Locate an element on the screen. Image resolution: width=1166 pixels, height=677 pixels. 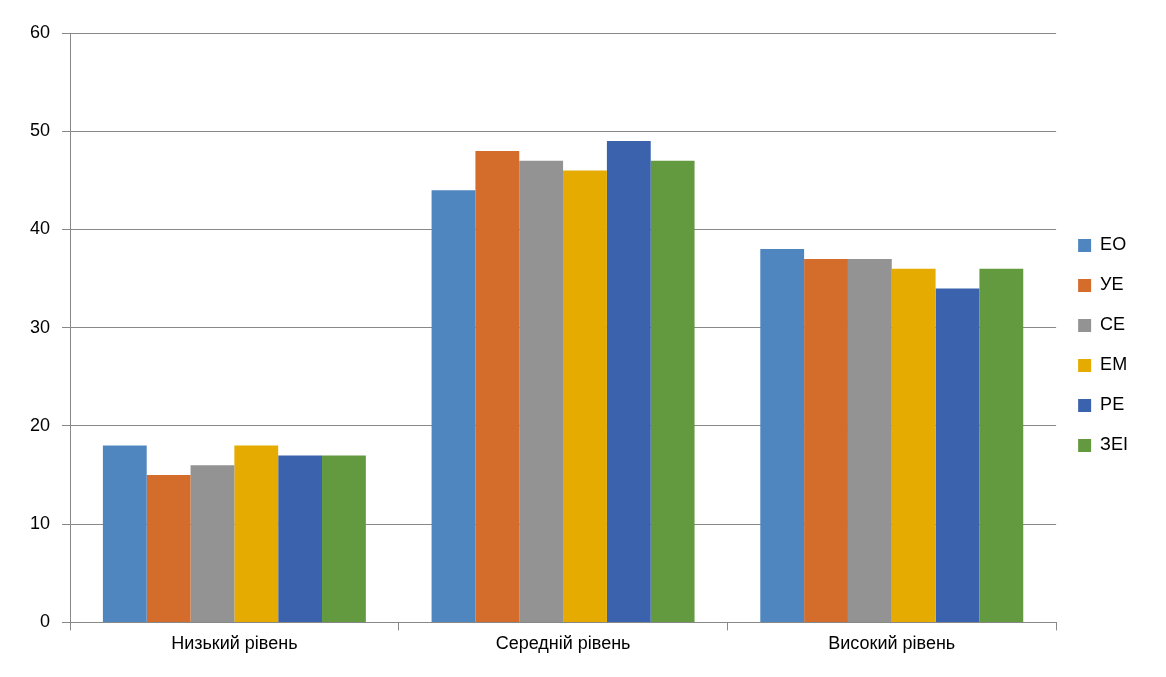
legend-label: ЕО is located at coordinates (1113, 244).